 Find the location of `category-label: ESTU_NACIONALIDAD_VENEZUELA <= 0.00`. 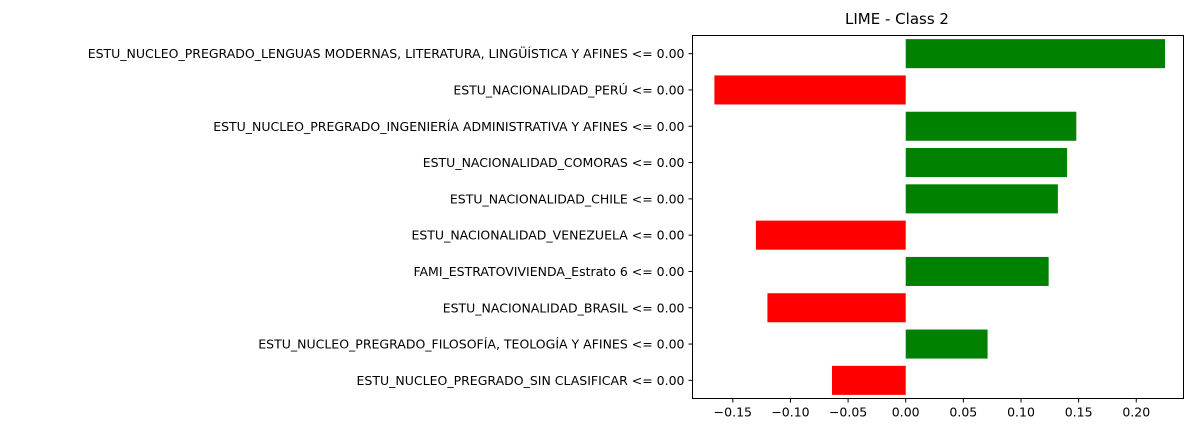

category-label: ESTU_NACIONALIDAD_VENEZUELA <= 0.00 is located at coordinates (547, 235).